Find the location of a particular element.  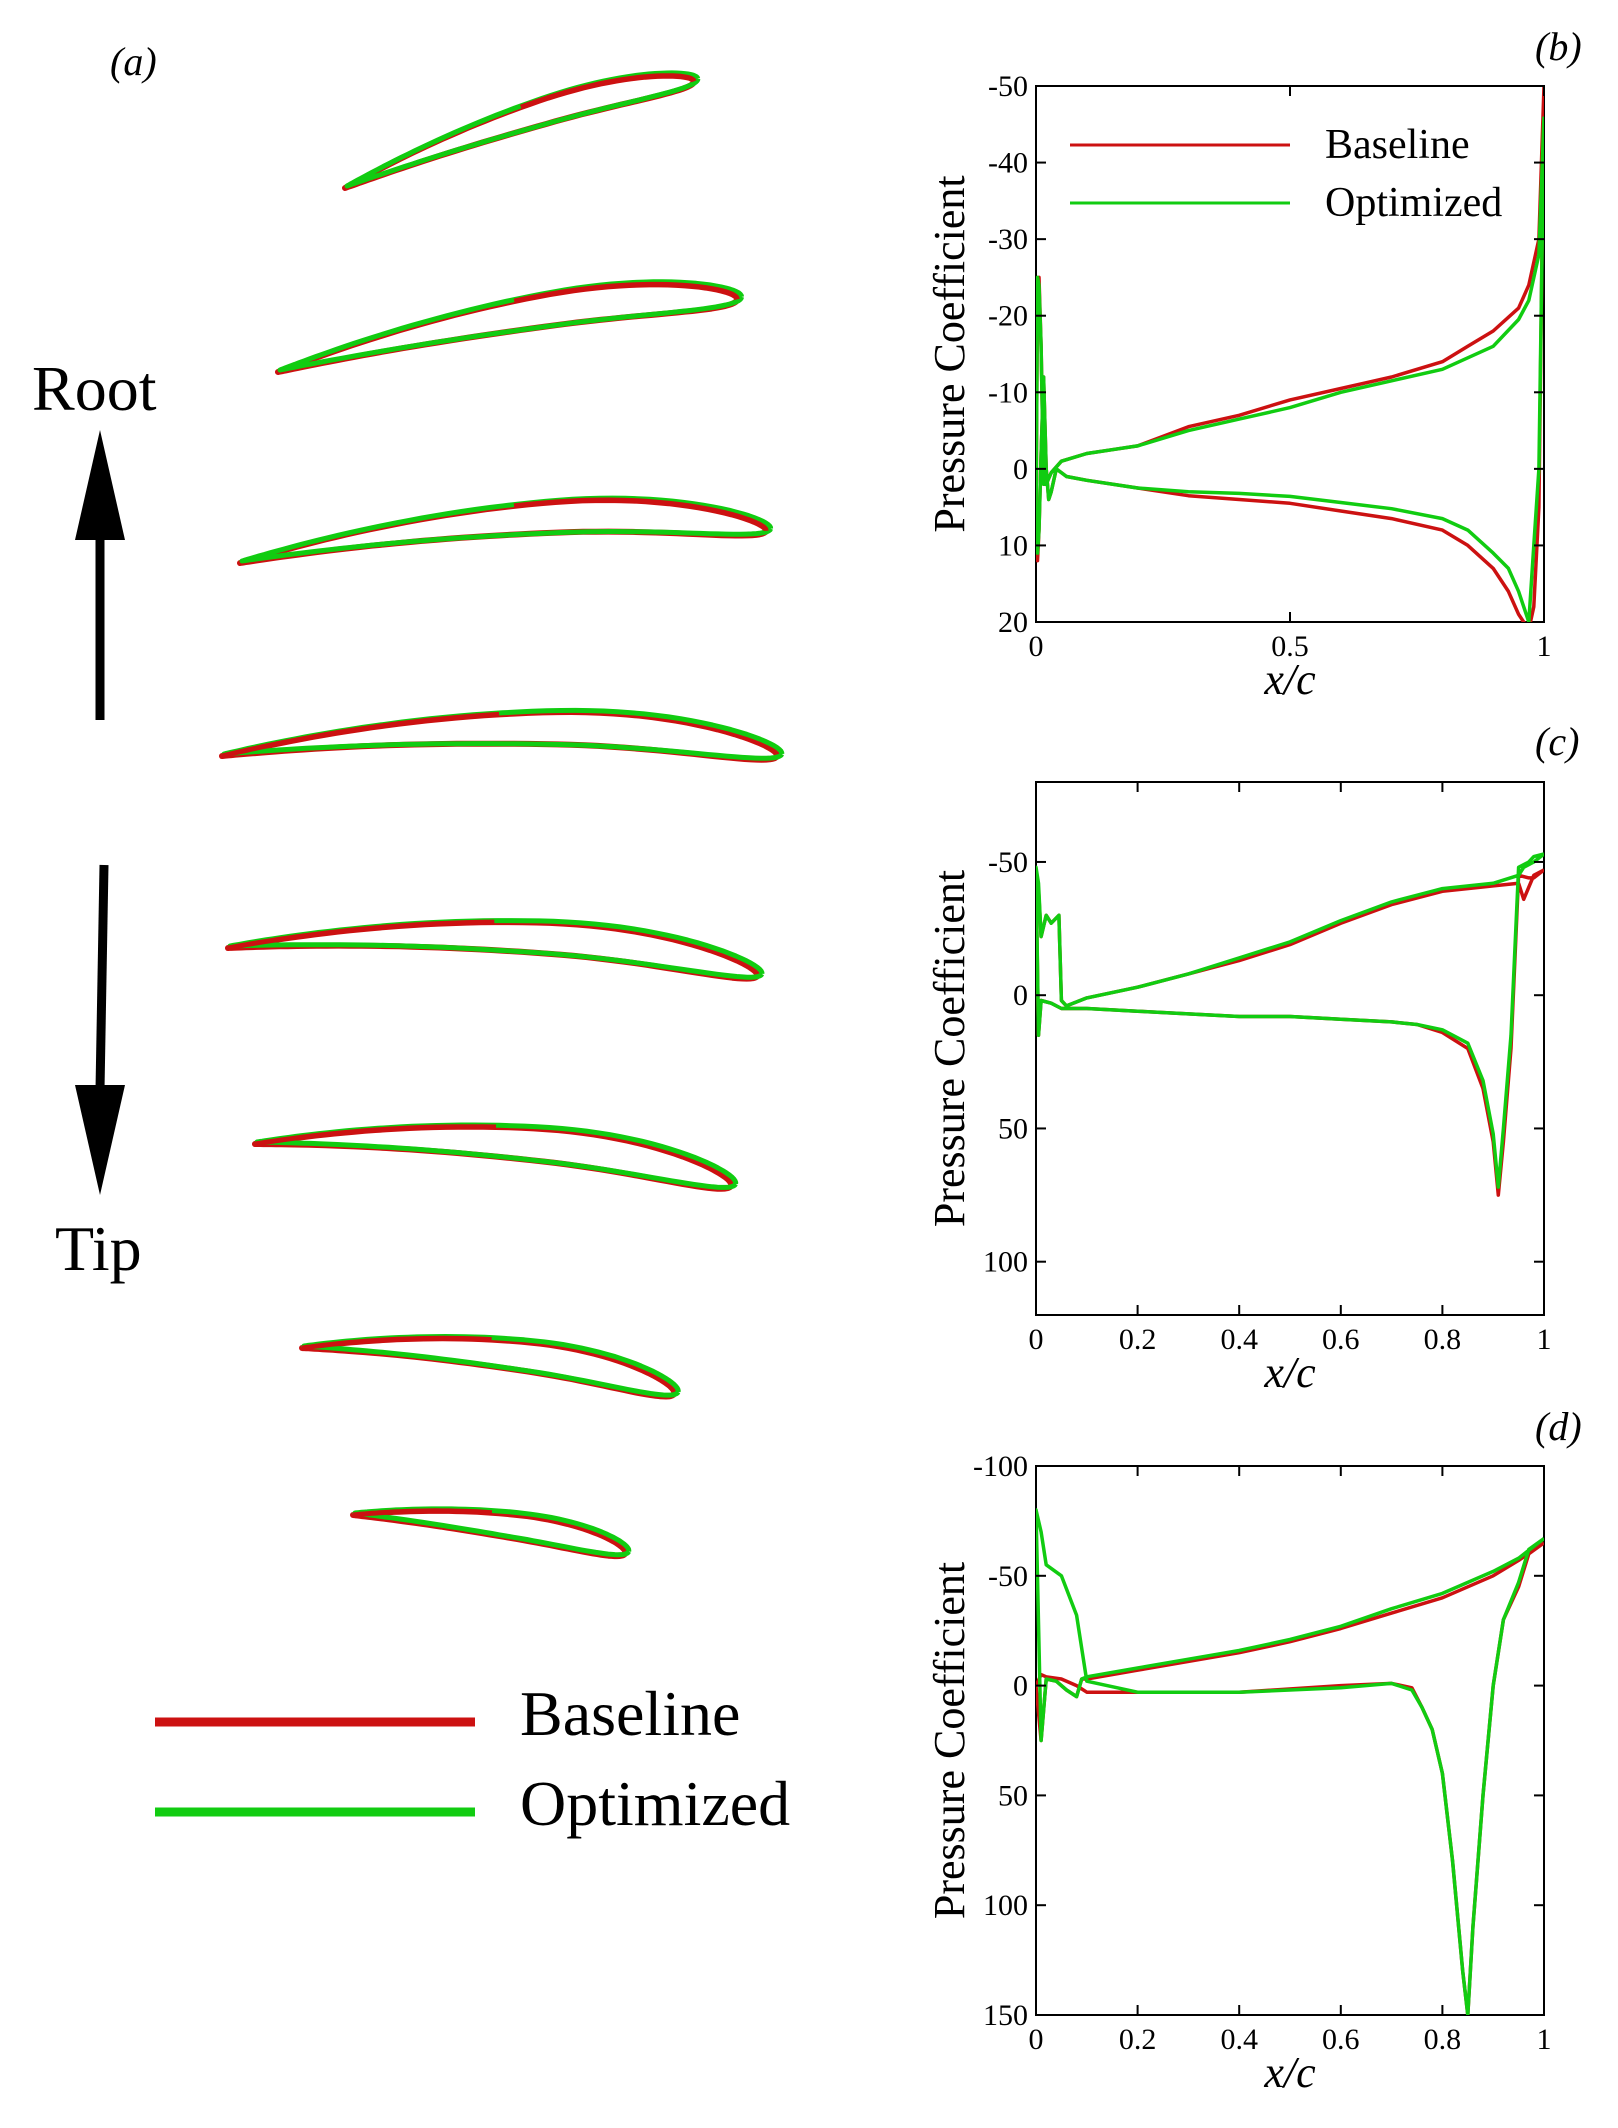

y-tick-label: -30 is located at coordinates (1008, 239).